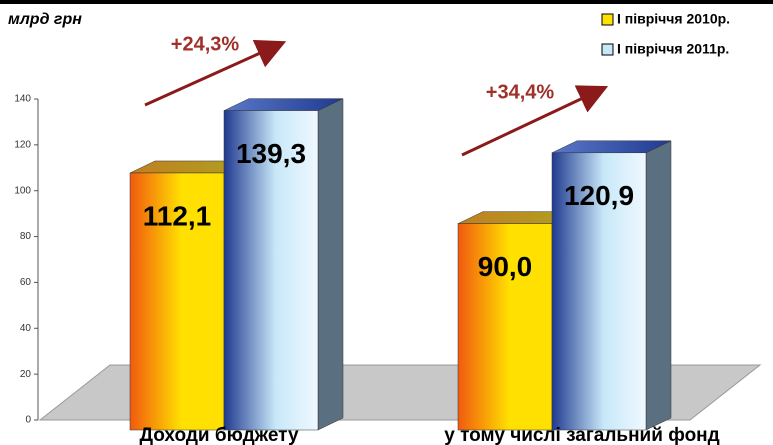 The height and width of the screenshot is (445, 773). What do you see at coordinates (22, 99) in the screenshot?
I see `y-tick-label: 140` at bounding box center [22, 99].